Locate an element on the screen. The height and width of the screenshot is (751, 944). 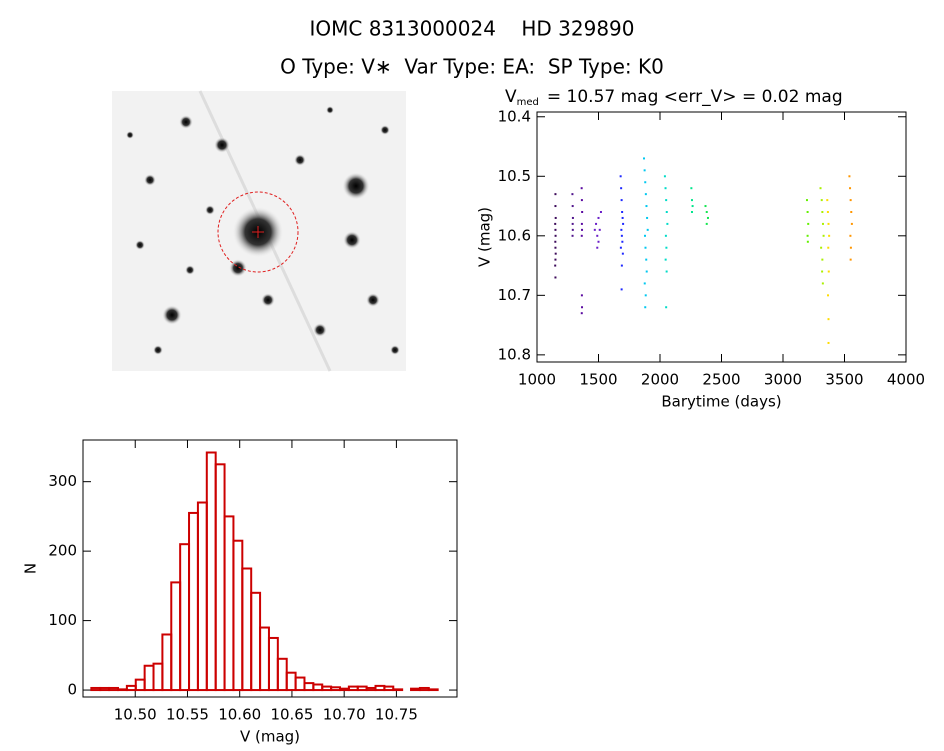
title-sub: med is located at coordinates (528, 102).